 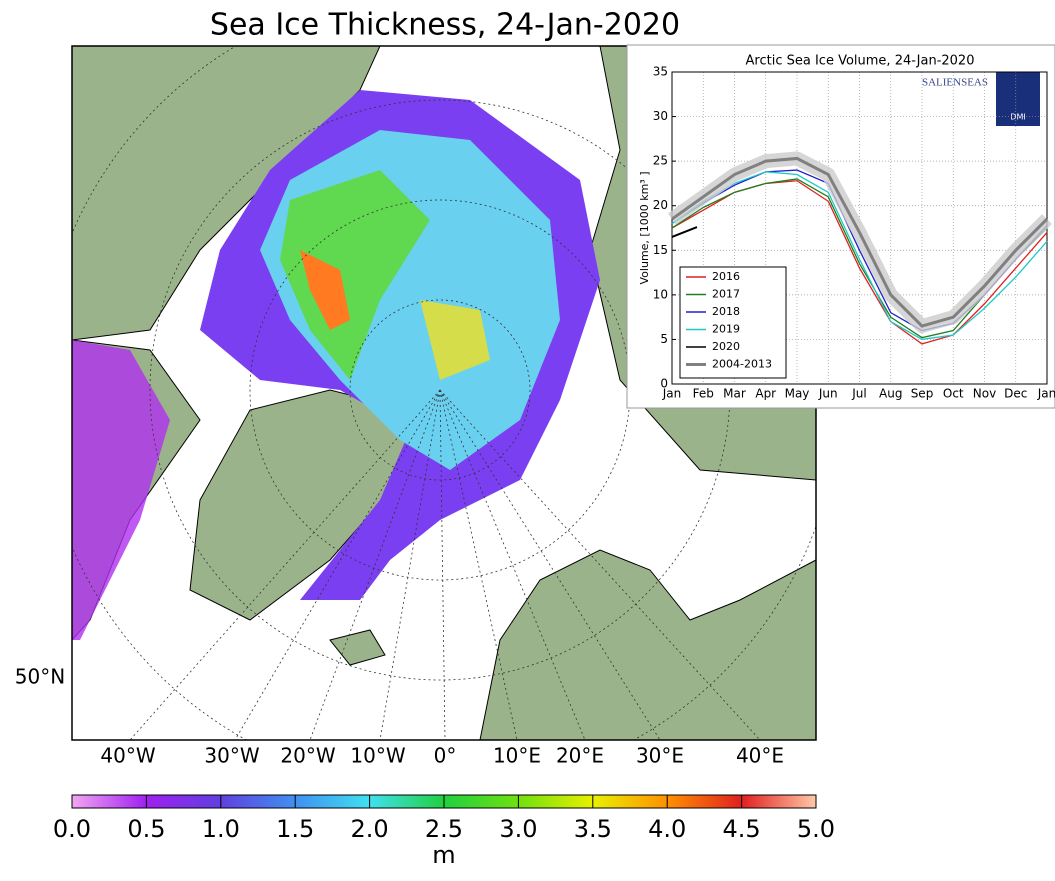 I want to click on y-tick-label: 30, so click(x=660, y=116).